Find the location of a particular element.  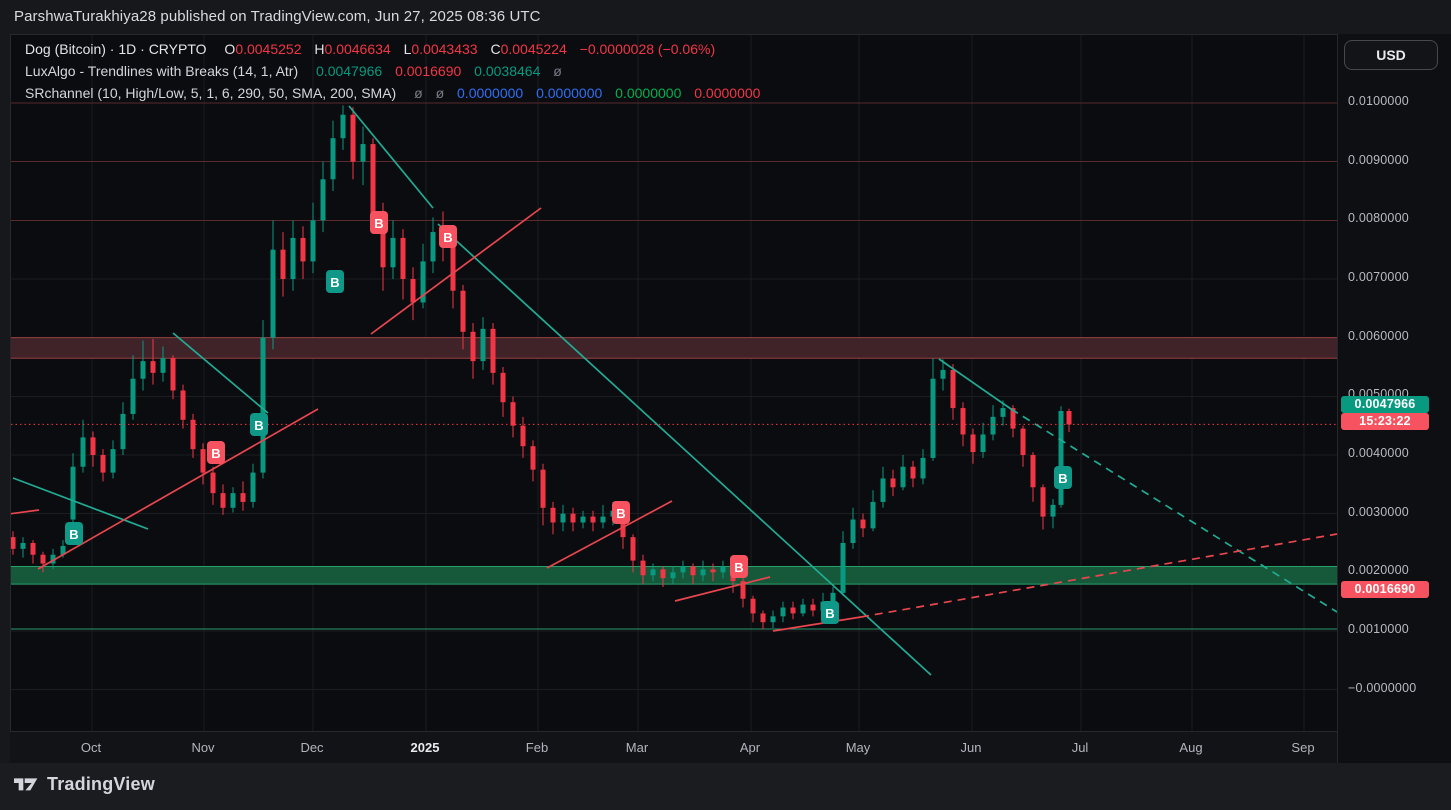

time-axis-label: Feb is located at coordinates (537, 747).